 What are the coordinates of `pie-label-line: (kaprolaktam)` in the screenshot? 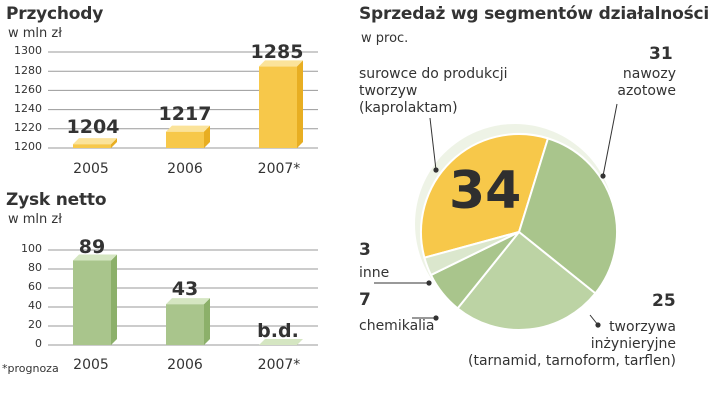 It's located at (408, 108).